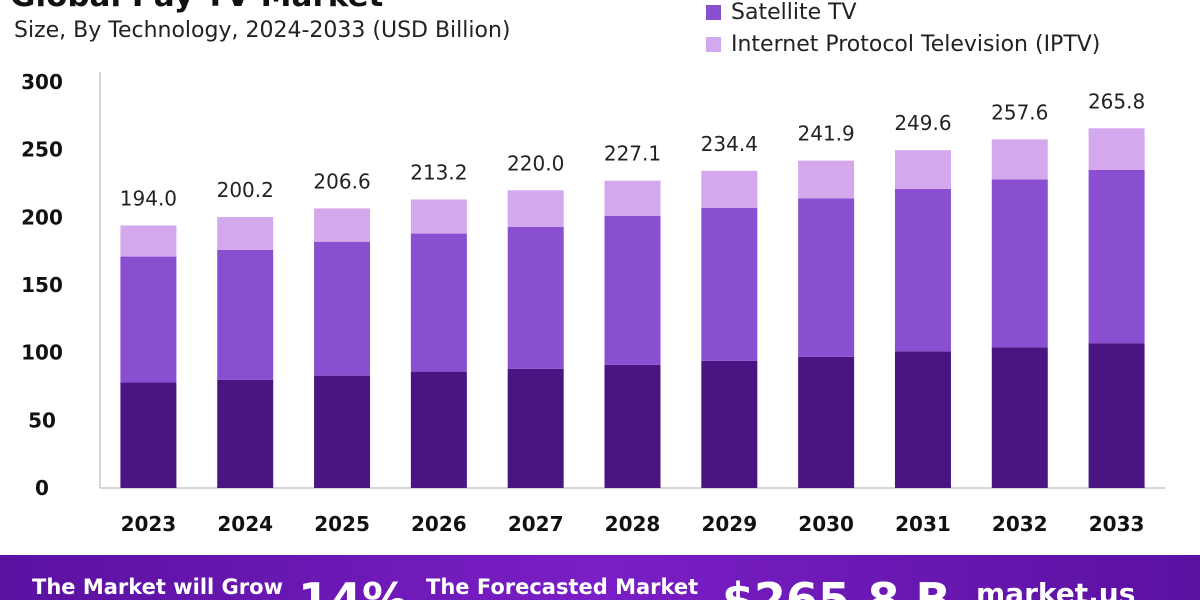 The image size is (1200, 600). Describe the element at coordinates (148, 198) in the screenshot. I see `bar-total-label: 194.0` at that location.